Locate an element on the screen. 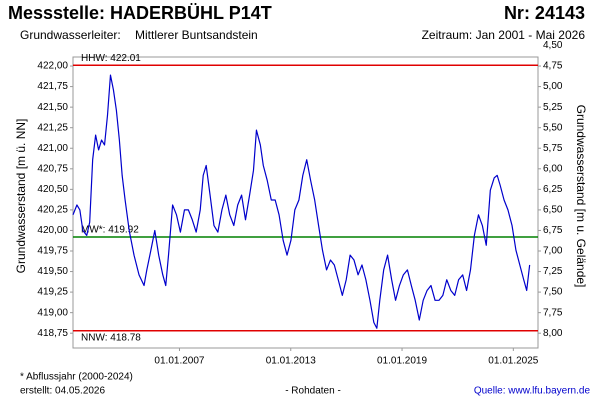 This screenshot has width=600, height=400. x-tick-label: 01.01.2007 is located at coordinates (179, 361).